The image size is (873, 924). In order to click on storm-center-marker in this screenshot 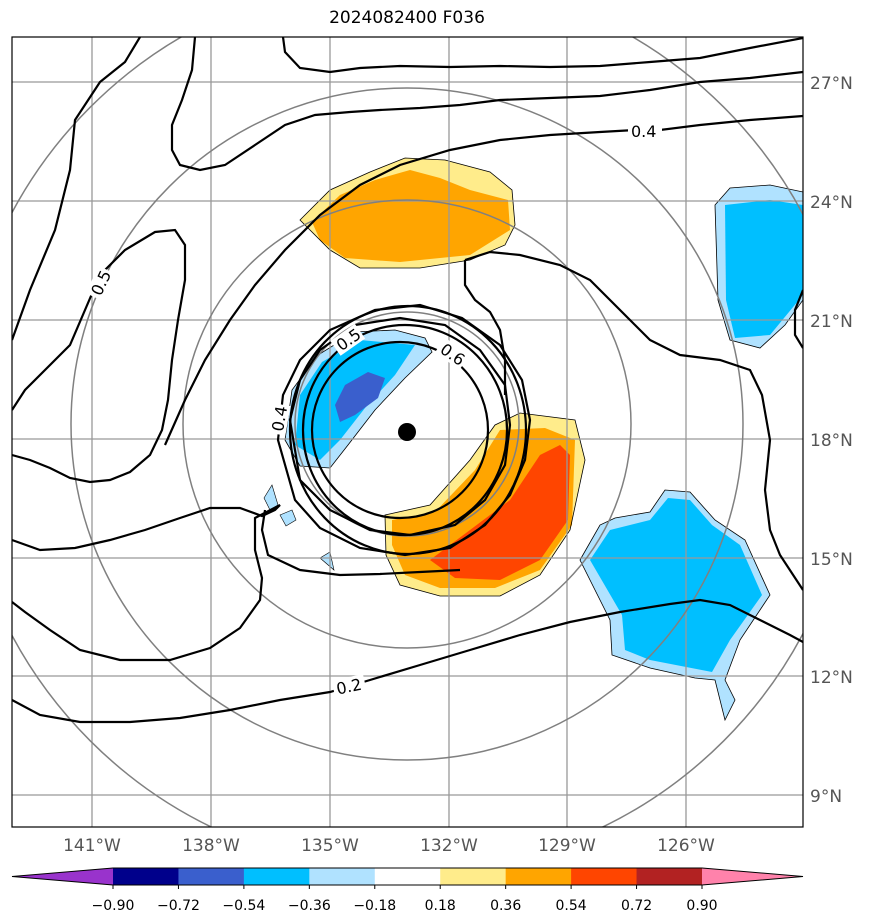, I will do `click(407, 432)`.